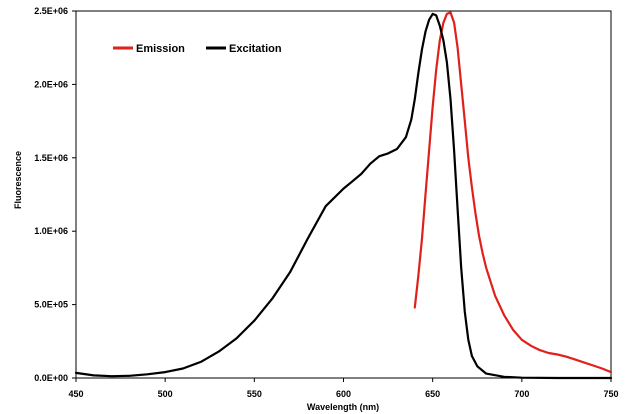 This screenshot has width=628, height=414. What do you see at coordinates (521, 394) in the screenshot?
I see `x-tick-label: 700` at bounding box center [521, 394].